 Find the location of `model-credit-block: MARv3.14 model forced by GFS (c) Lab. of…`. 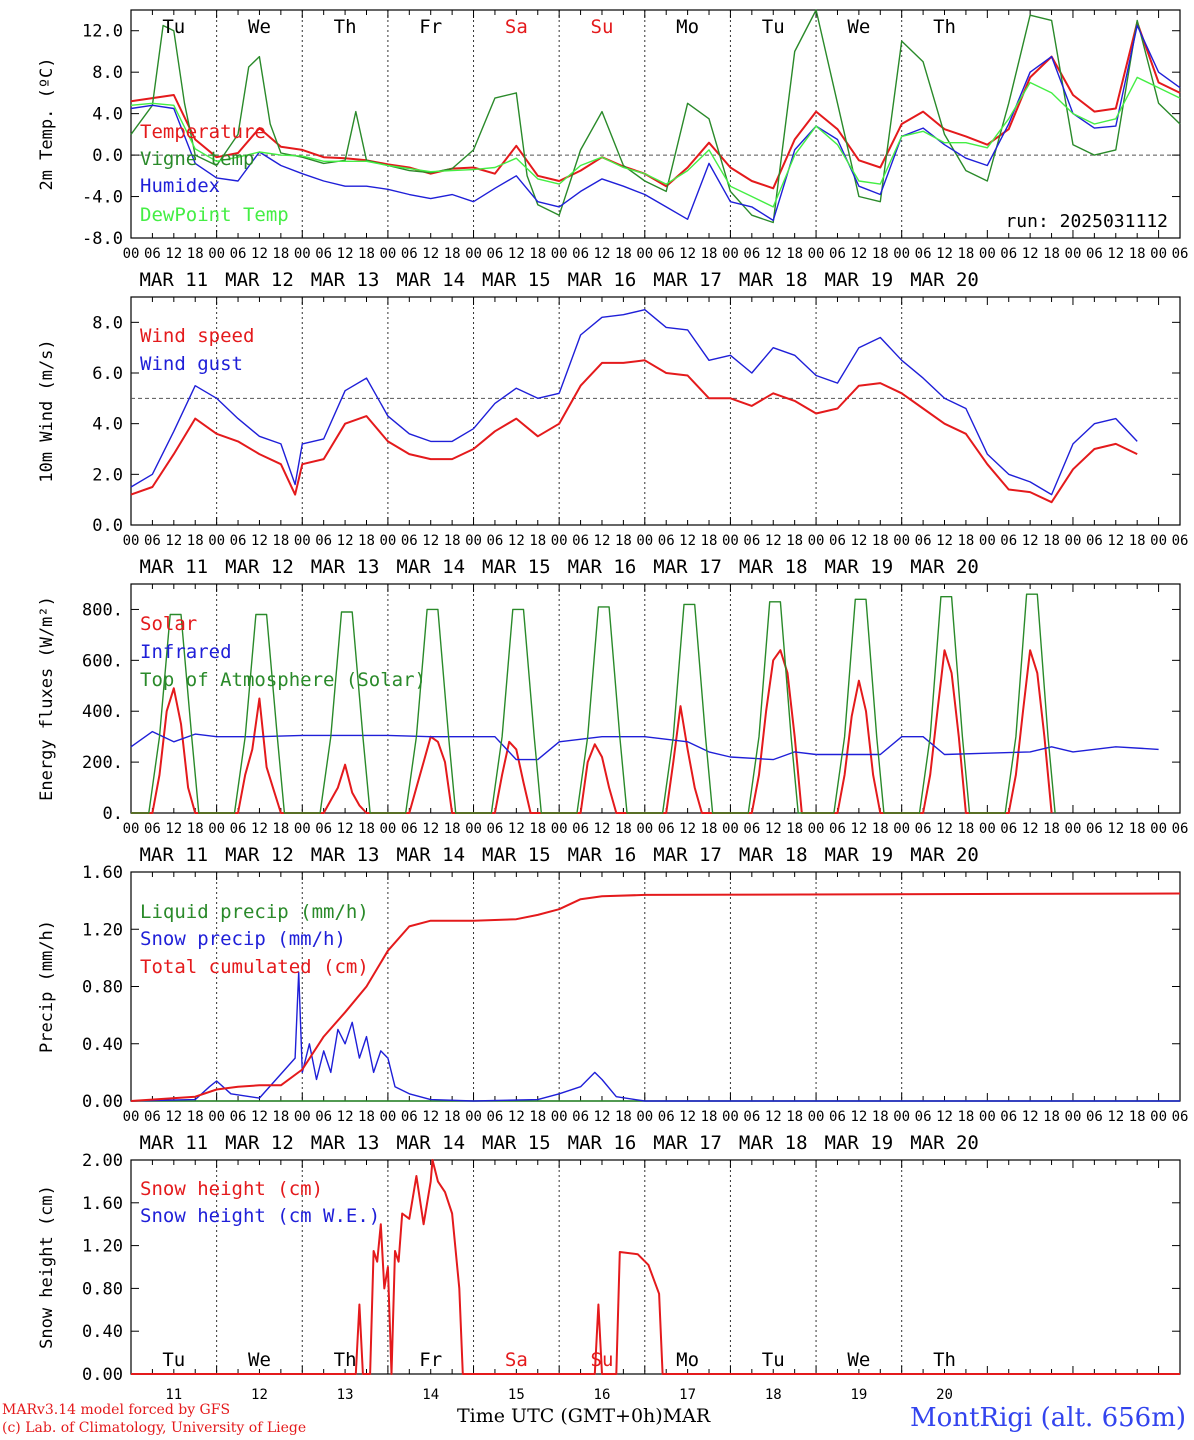

model-credit-block: MARv3.14 model forced by GFS (c) Lab. of… is located at coordinates (154, 1419).